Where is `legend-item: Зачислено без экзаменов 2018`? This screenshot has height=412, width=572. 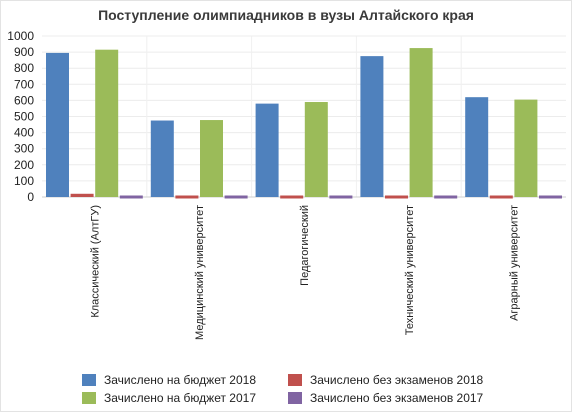 legend-item: Зачислено без экзаменов 2018 is located at coordinates (386, 380).